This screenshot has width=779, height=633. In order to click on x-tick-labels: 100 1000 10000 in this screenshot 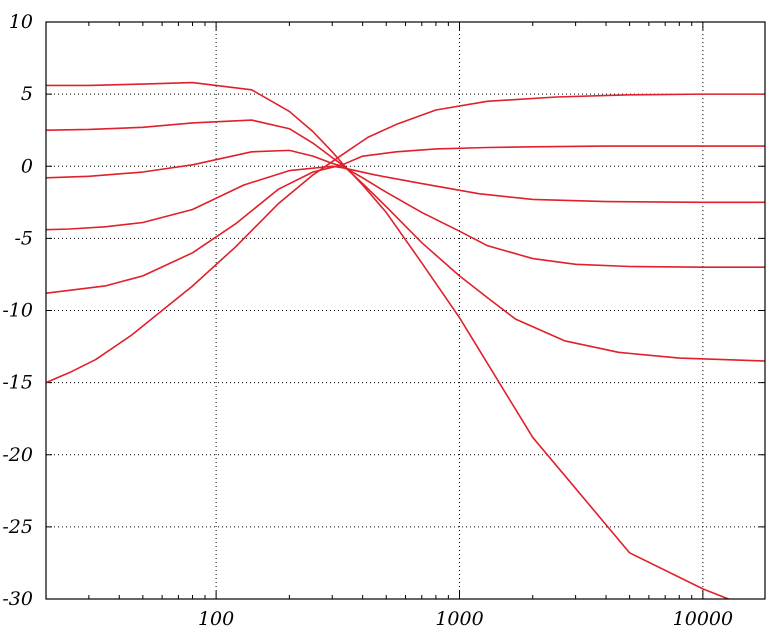, I will do `click(465, 619)`.